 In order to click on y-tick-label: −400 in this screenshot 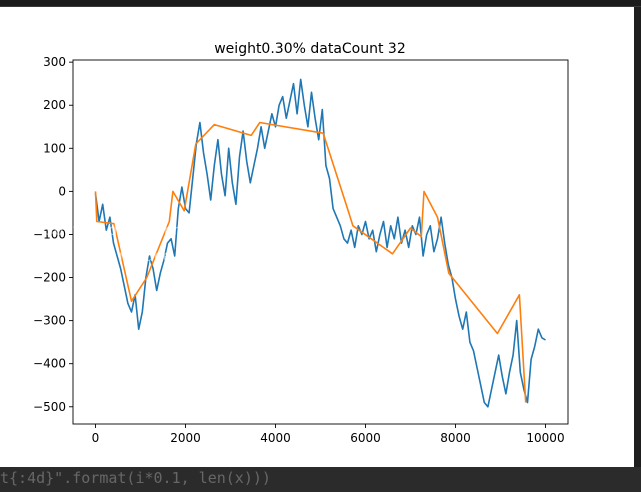, I will do `click(49, 364)`.